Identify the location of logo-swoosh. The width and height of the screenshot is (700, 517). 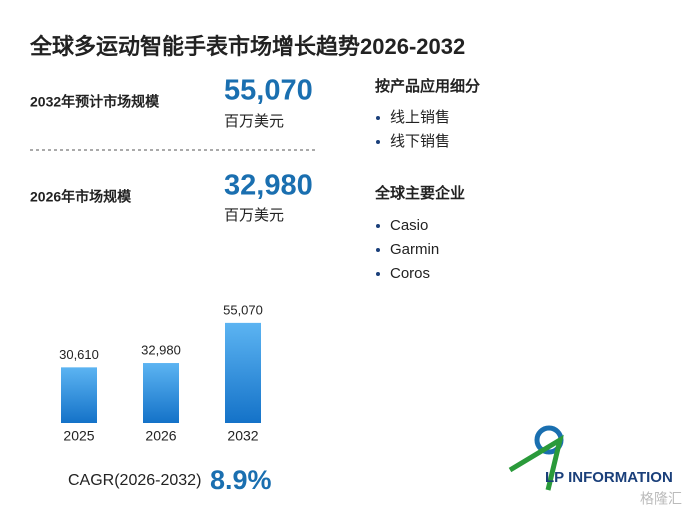
(536, 462).